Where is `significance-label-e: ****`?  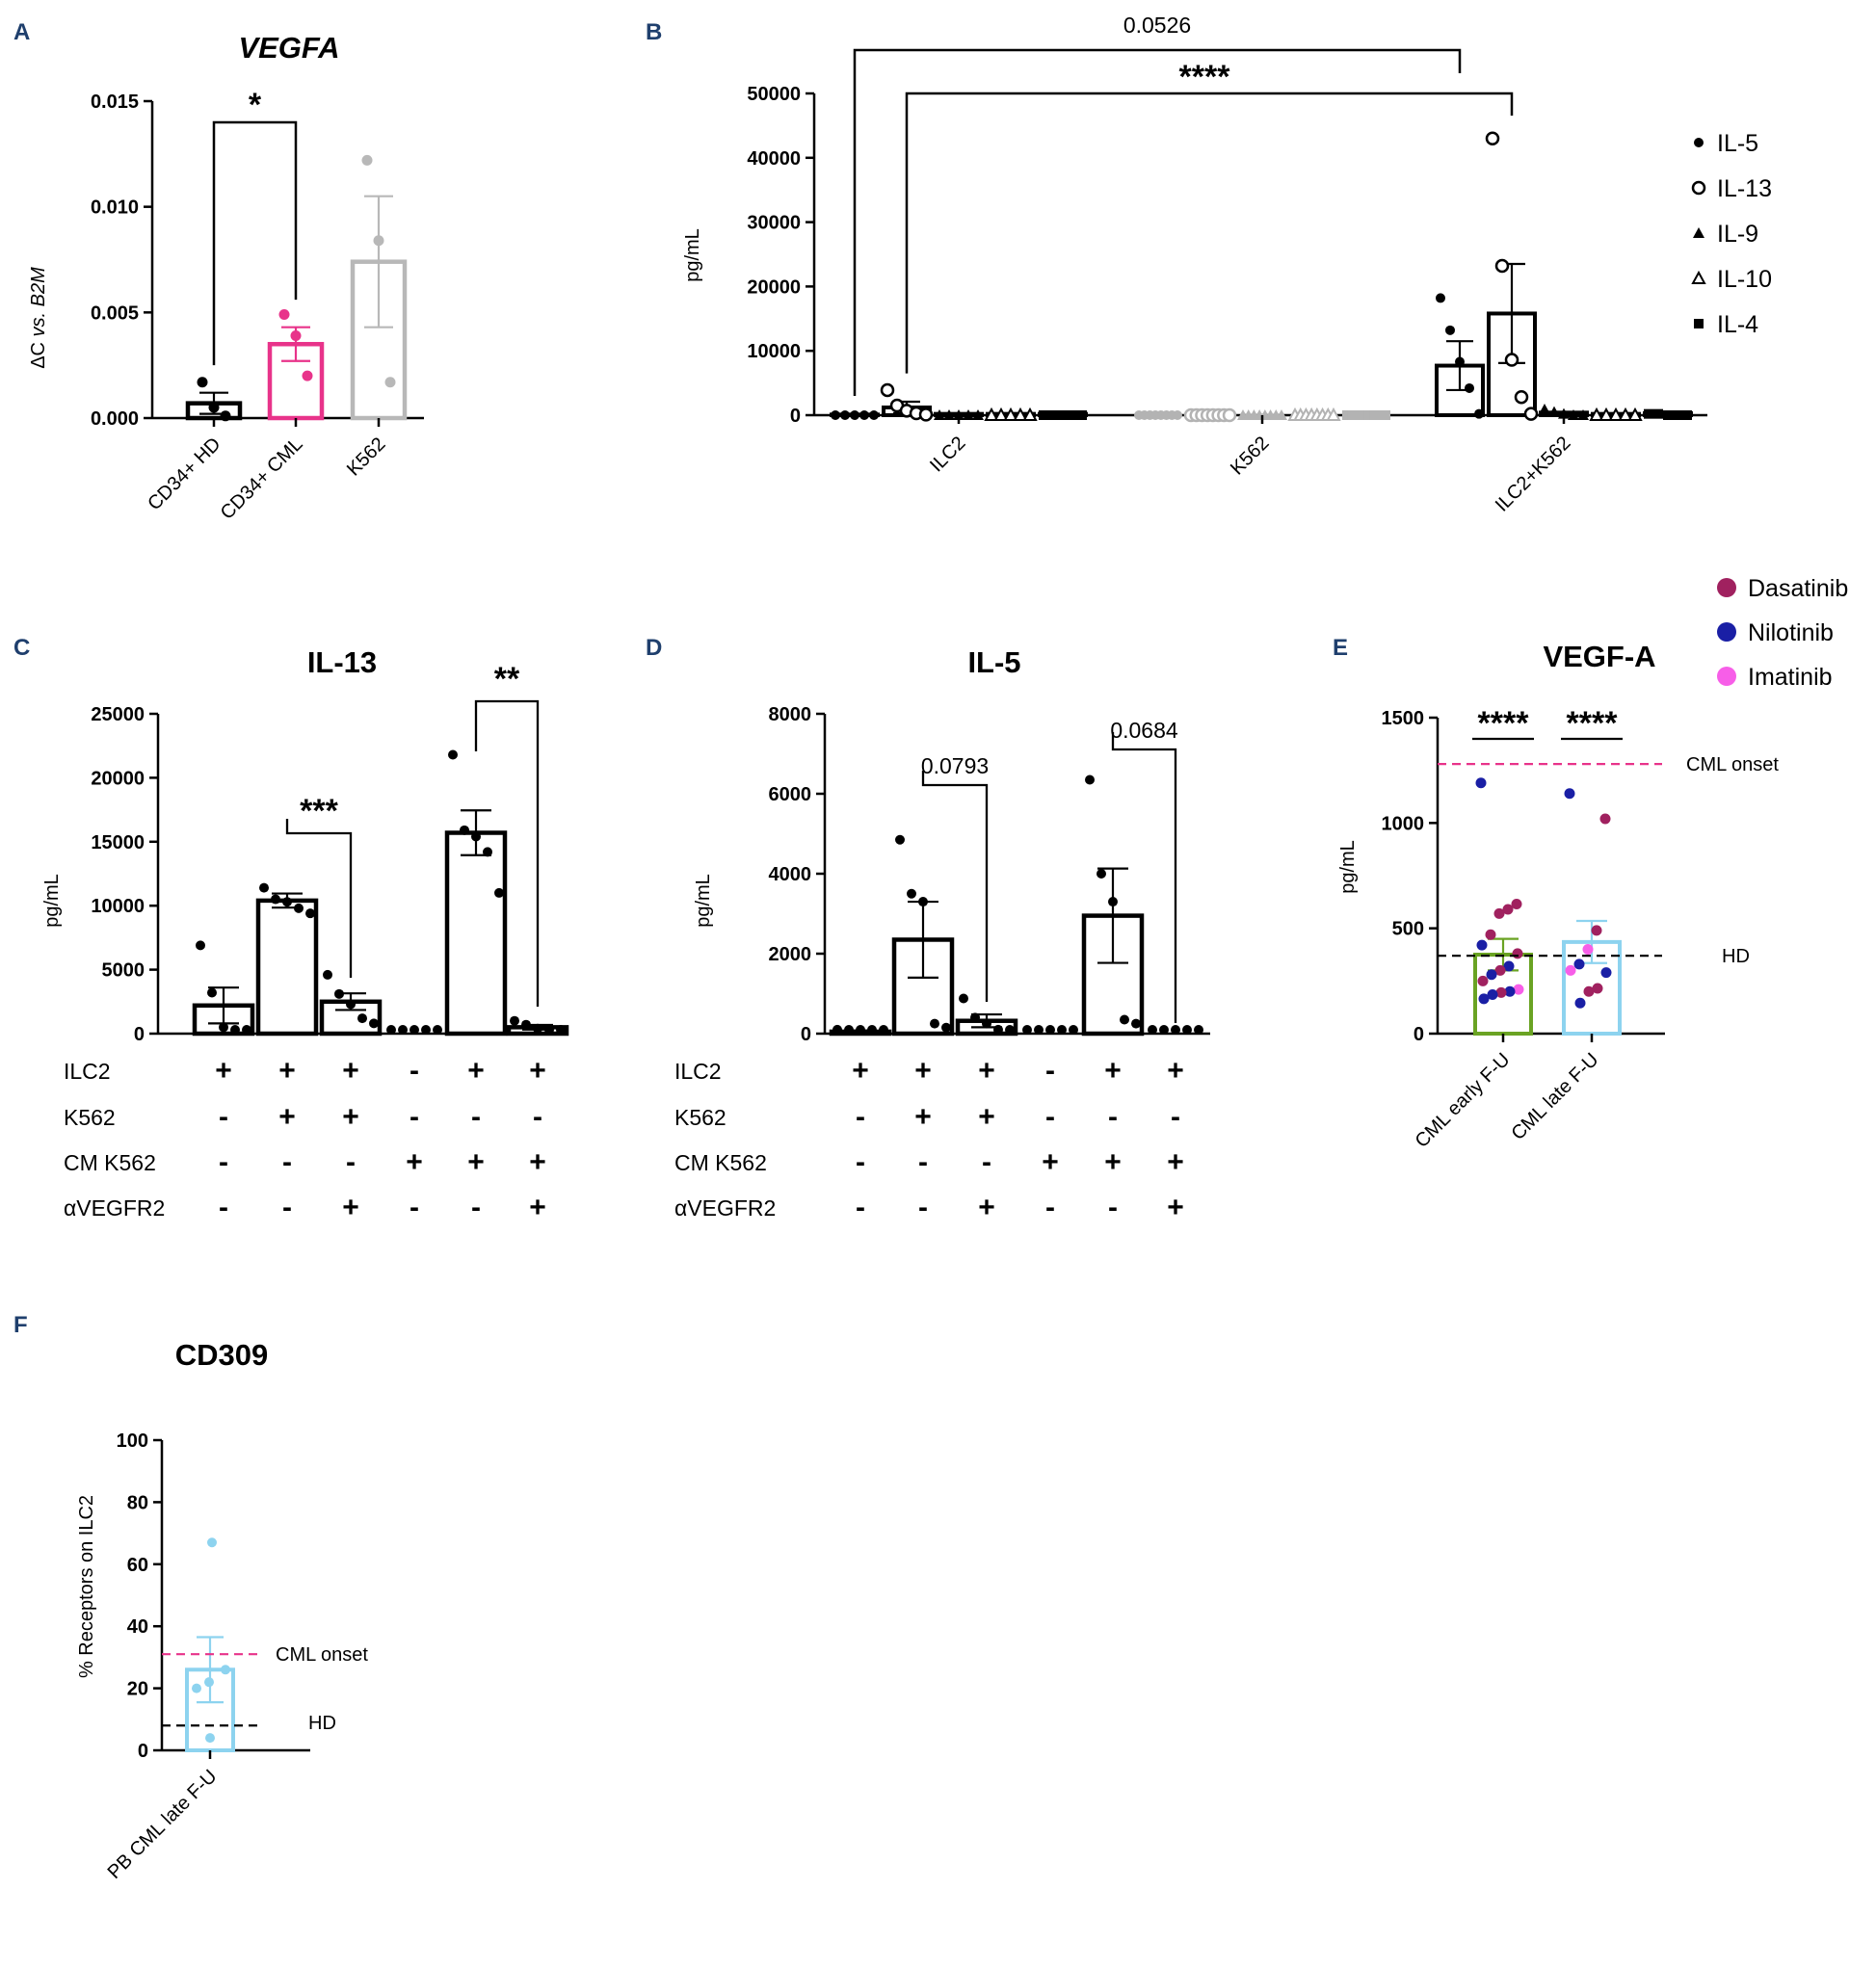
significance-label-e: **** is located at coordinates (1504, 723).